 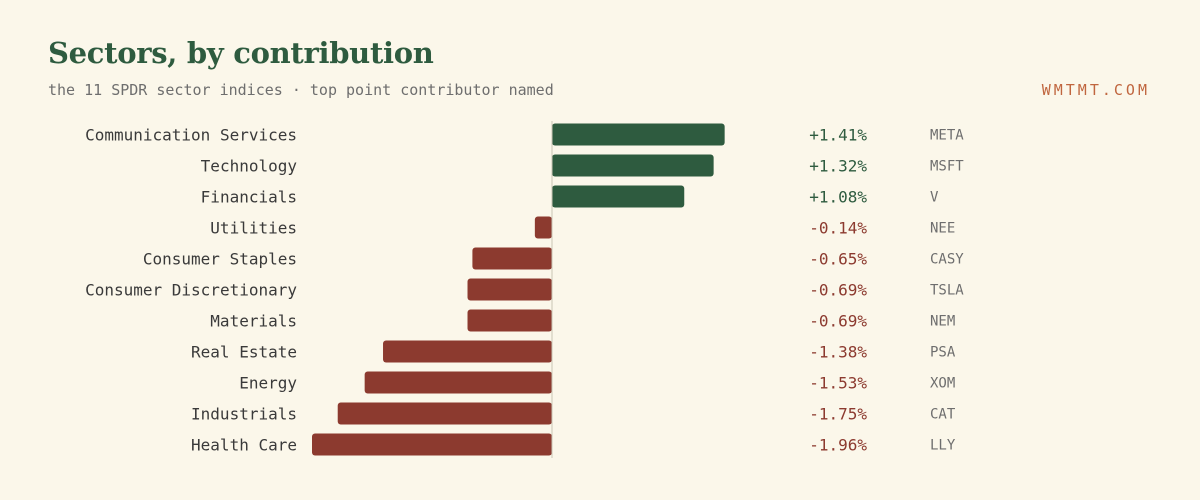 What do you see at coordinates (838, 383) in the screenshot?
I see `sector-value-label: -1.53%` at bounding box center [838, 383].